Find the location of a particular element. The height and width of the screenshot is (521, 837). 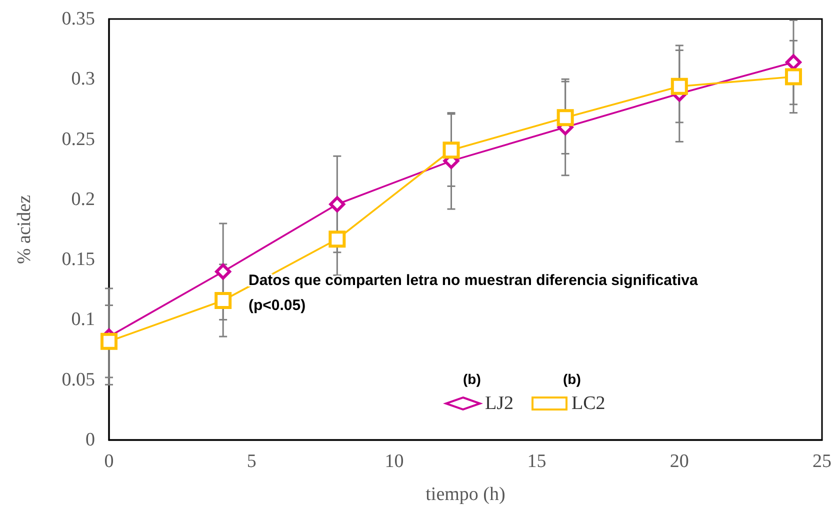

x-tick-label: 5 is located at coordinates (251, 461).